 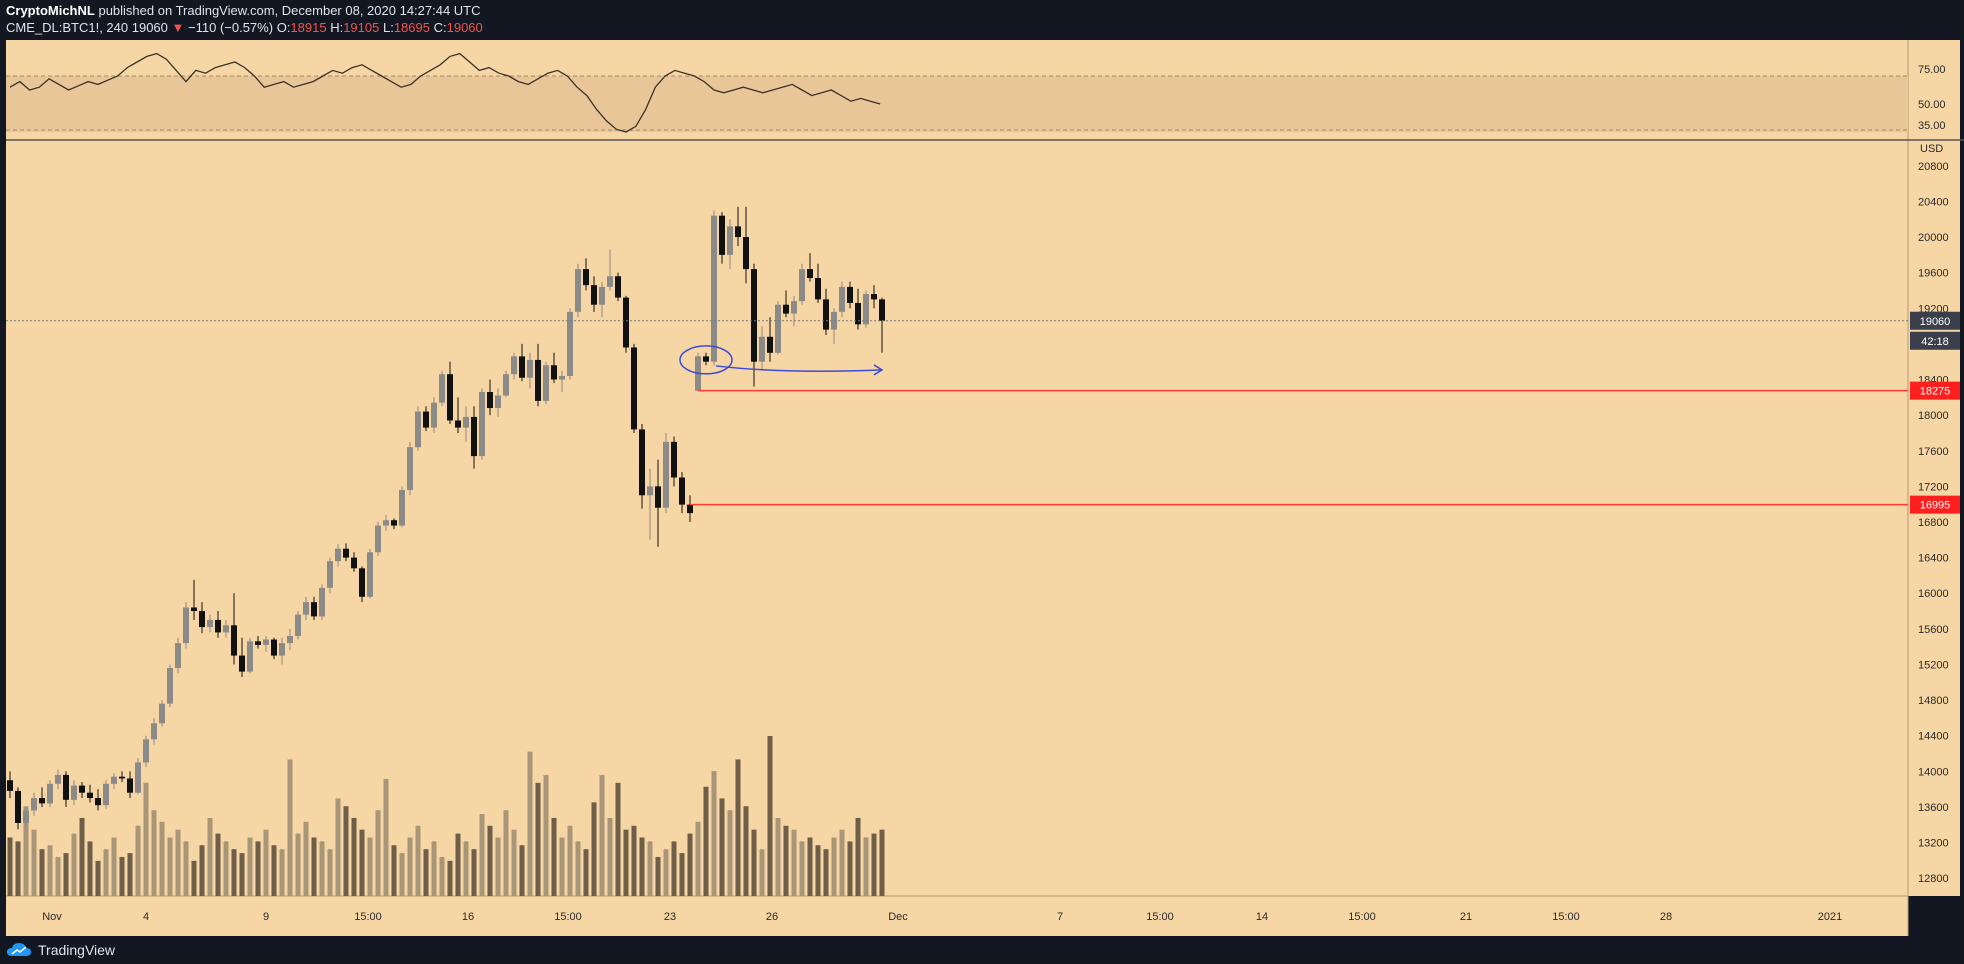 I want to click on symbol-label: CME_DL:BTC1!, 240, so click(x=67, y=27).